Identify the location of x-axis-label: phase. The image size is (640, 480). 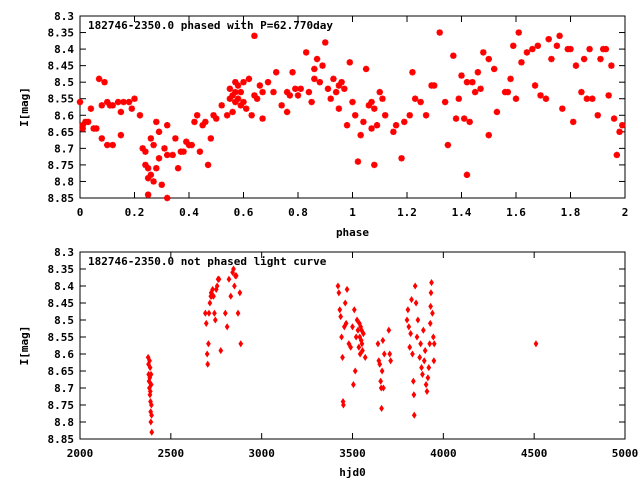
(352, 232).